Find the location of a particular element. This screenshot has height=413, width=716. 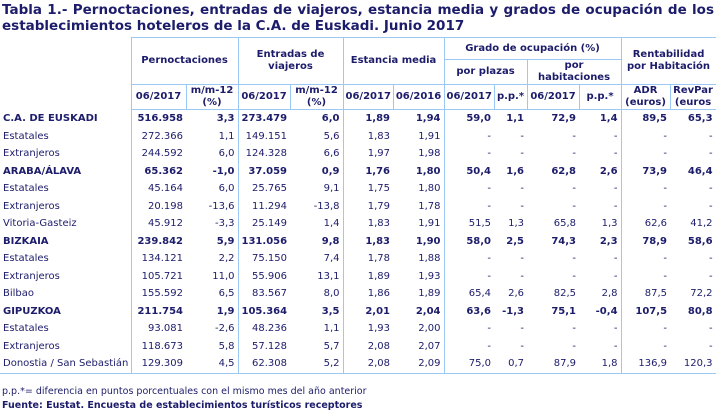

value-cell: 1,83 is located at coordinates (379, 136).